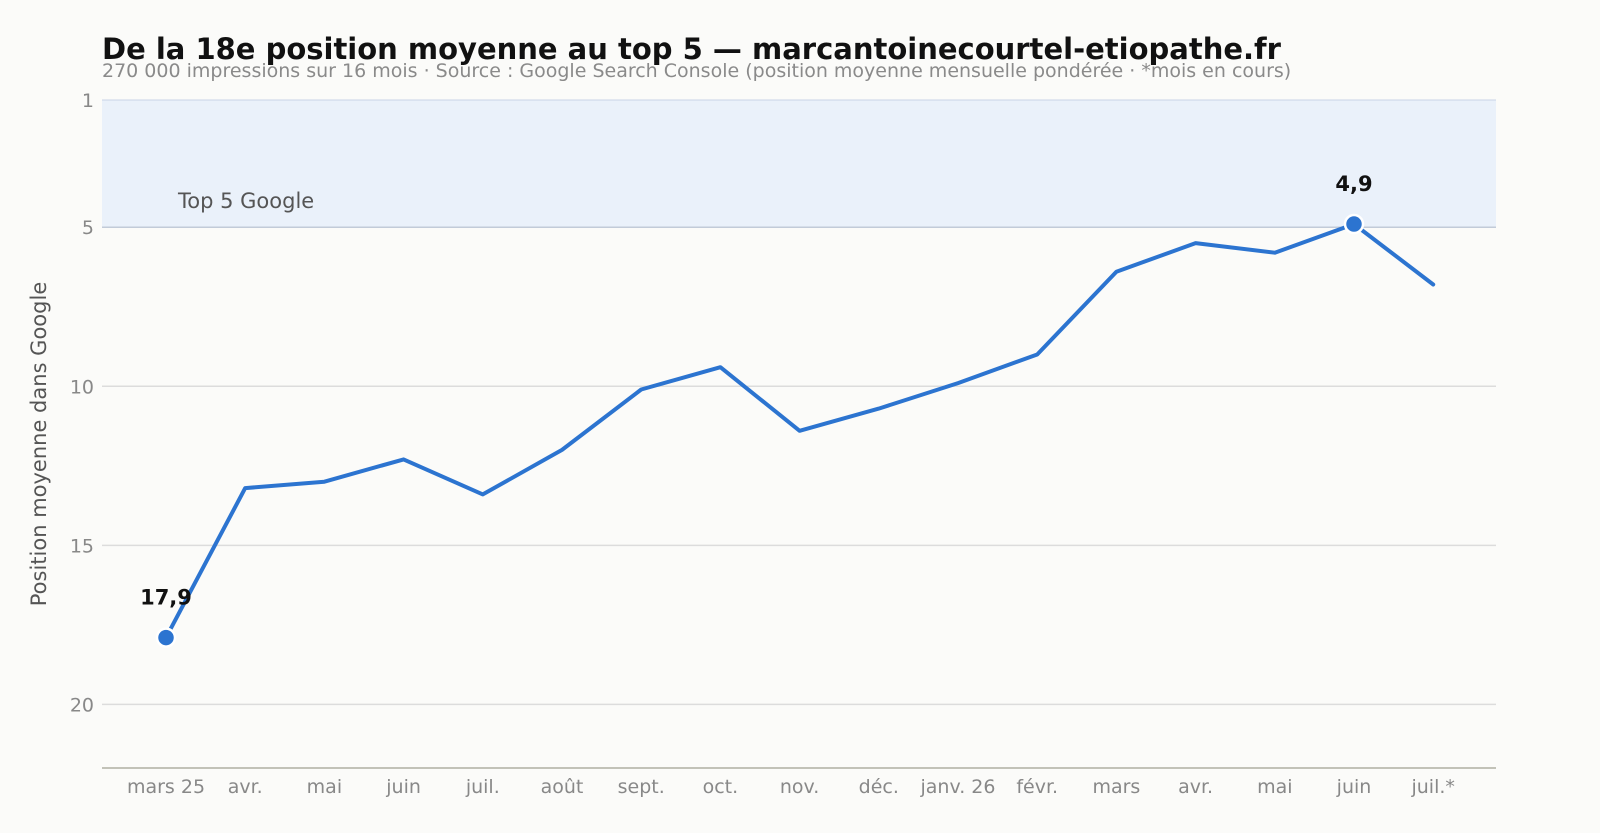  I want to click on x-tick-label: sept., so click(641, 787).